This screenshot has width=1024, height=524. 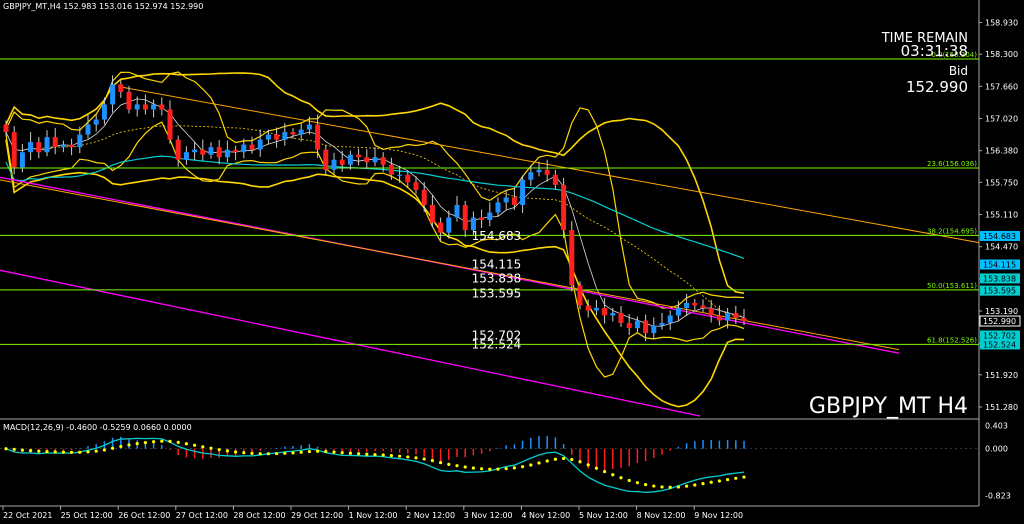 I want to click on fib-label: 61.8(152.526), so click(x=952, y=340).